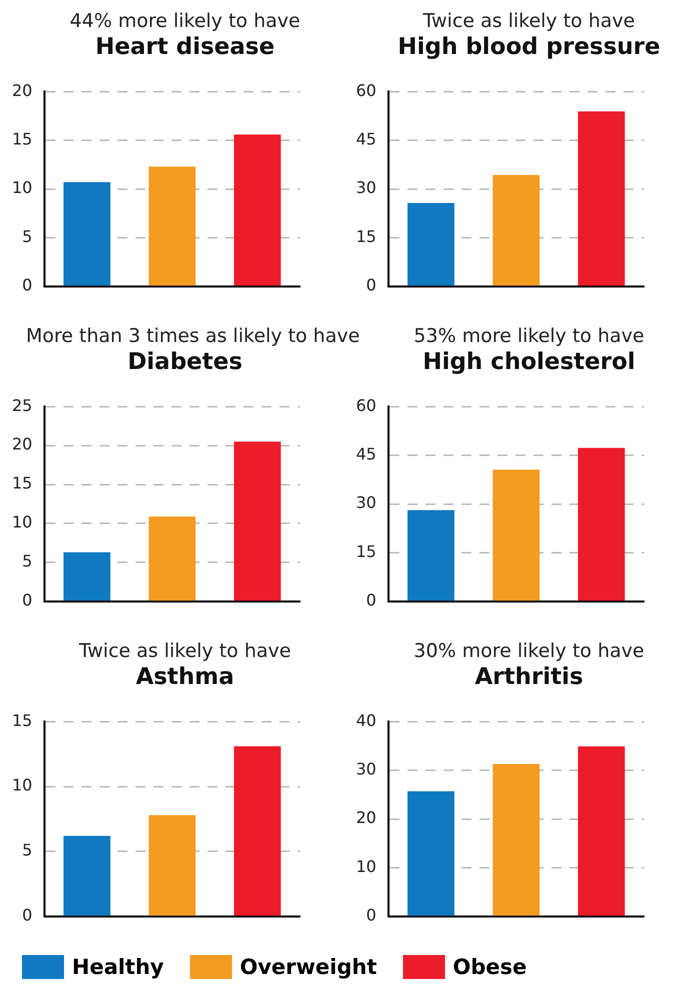  What do you see at coordinates (529, 652) in the screenshot?
I see `chart-subtitle: 30% more likely to have` at bounding box center [529, 652].